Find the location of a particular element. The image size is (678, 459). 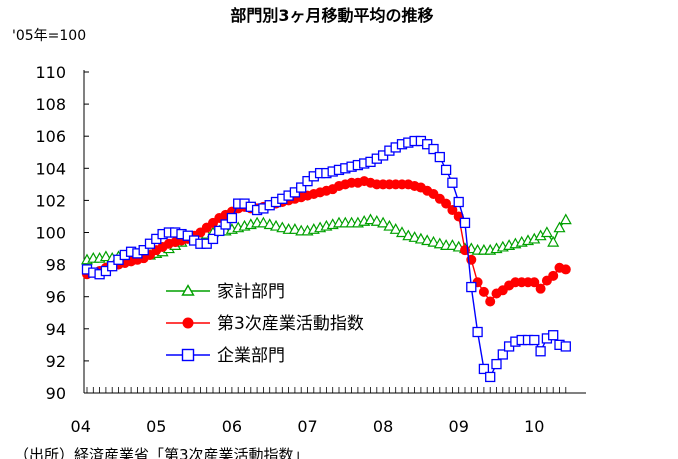

y-tick-label: 110 is located at coordinates (50, 72).